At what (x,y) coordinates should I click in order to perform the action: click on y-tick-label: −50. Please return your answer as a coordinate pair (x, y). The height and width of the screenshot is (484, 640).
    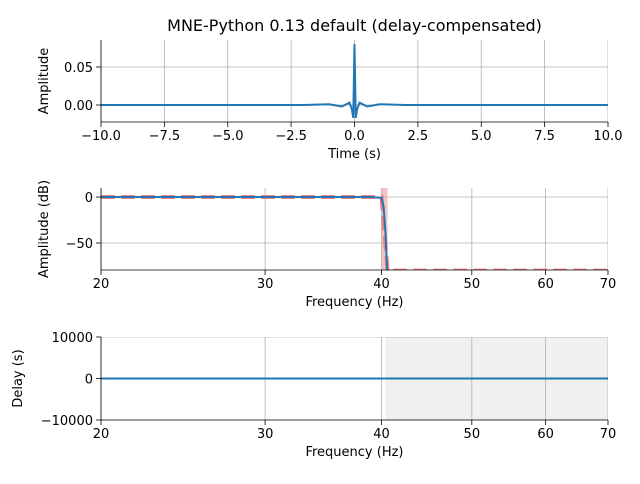
    Looking at the image, I should click on (79, 244).